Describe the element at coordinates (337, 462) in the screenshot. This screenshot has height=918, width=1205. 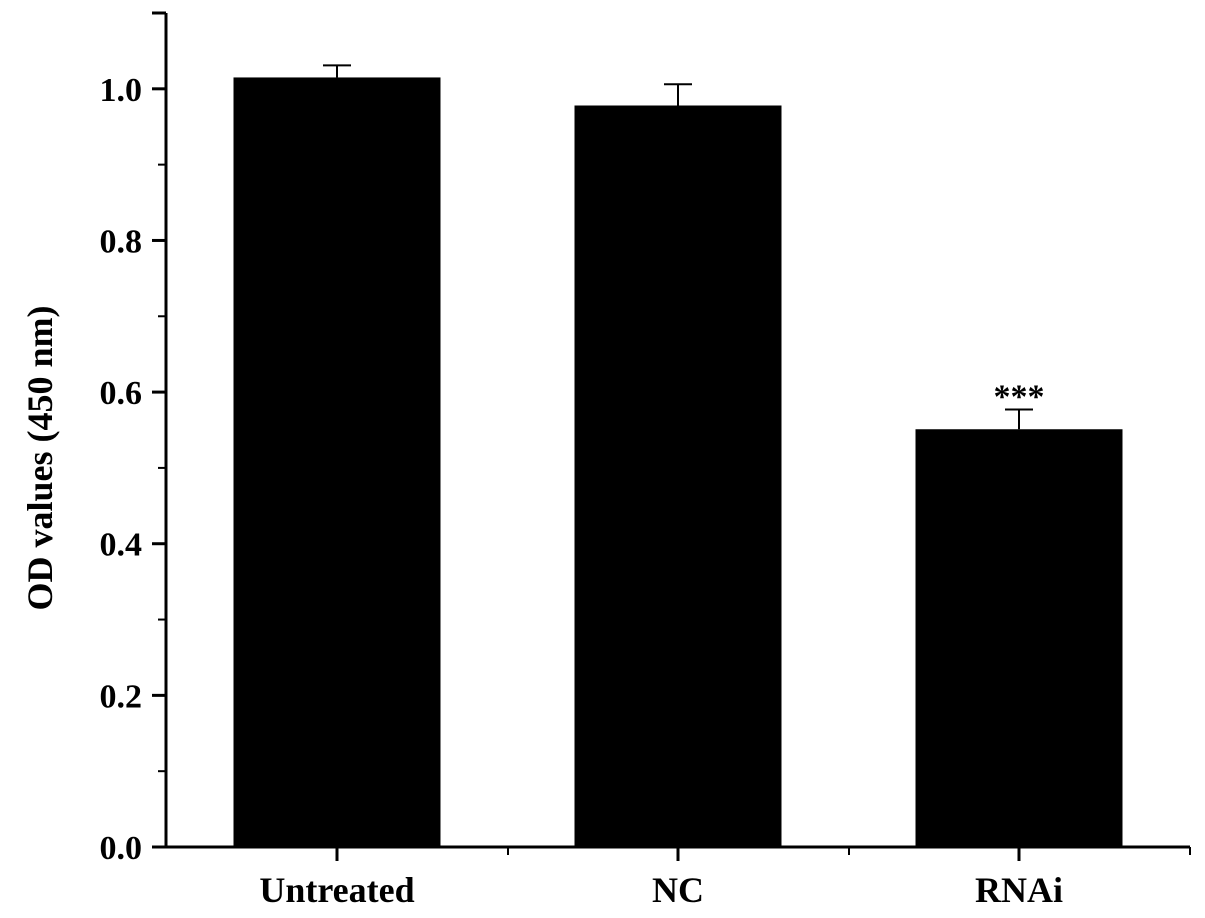
I see `bar-untreated` at that location.